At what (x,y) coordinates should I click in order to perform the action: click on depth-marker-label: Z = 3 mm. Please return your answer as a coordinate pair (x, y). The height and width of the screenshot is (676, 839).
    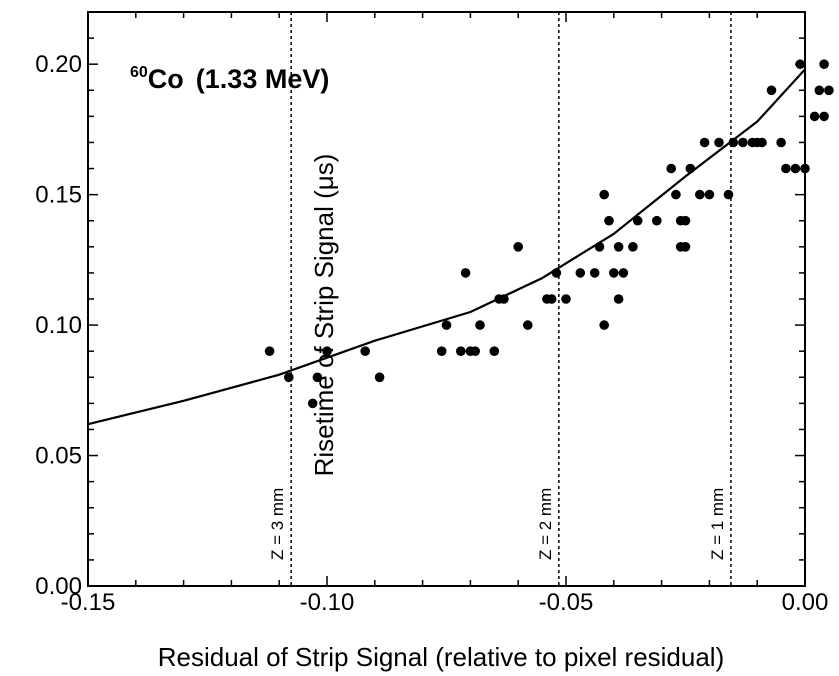
    Looking at the image, I should click on (277, 524).